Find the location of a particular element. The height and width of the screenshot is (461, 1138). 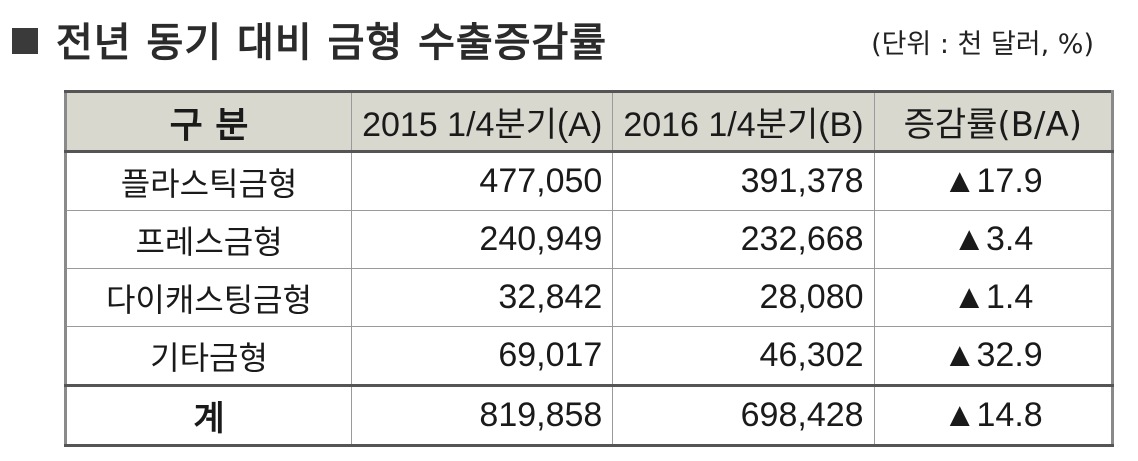

row-category: 다이캐스팅금형 is located at coordinates (208, 297).